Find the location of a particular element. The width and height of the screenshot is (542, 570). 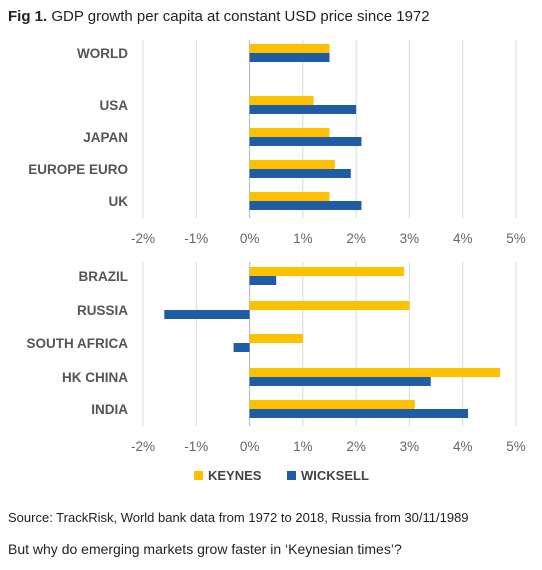

legend-wicksell-swatch is located at coordinates (291, 475).